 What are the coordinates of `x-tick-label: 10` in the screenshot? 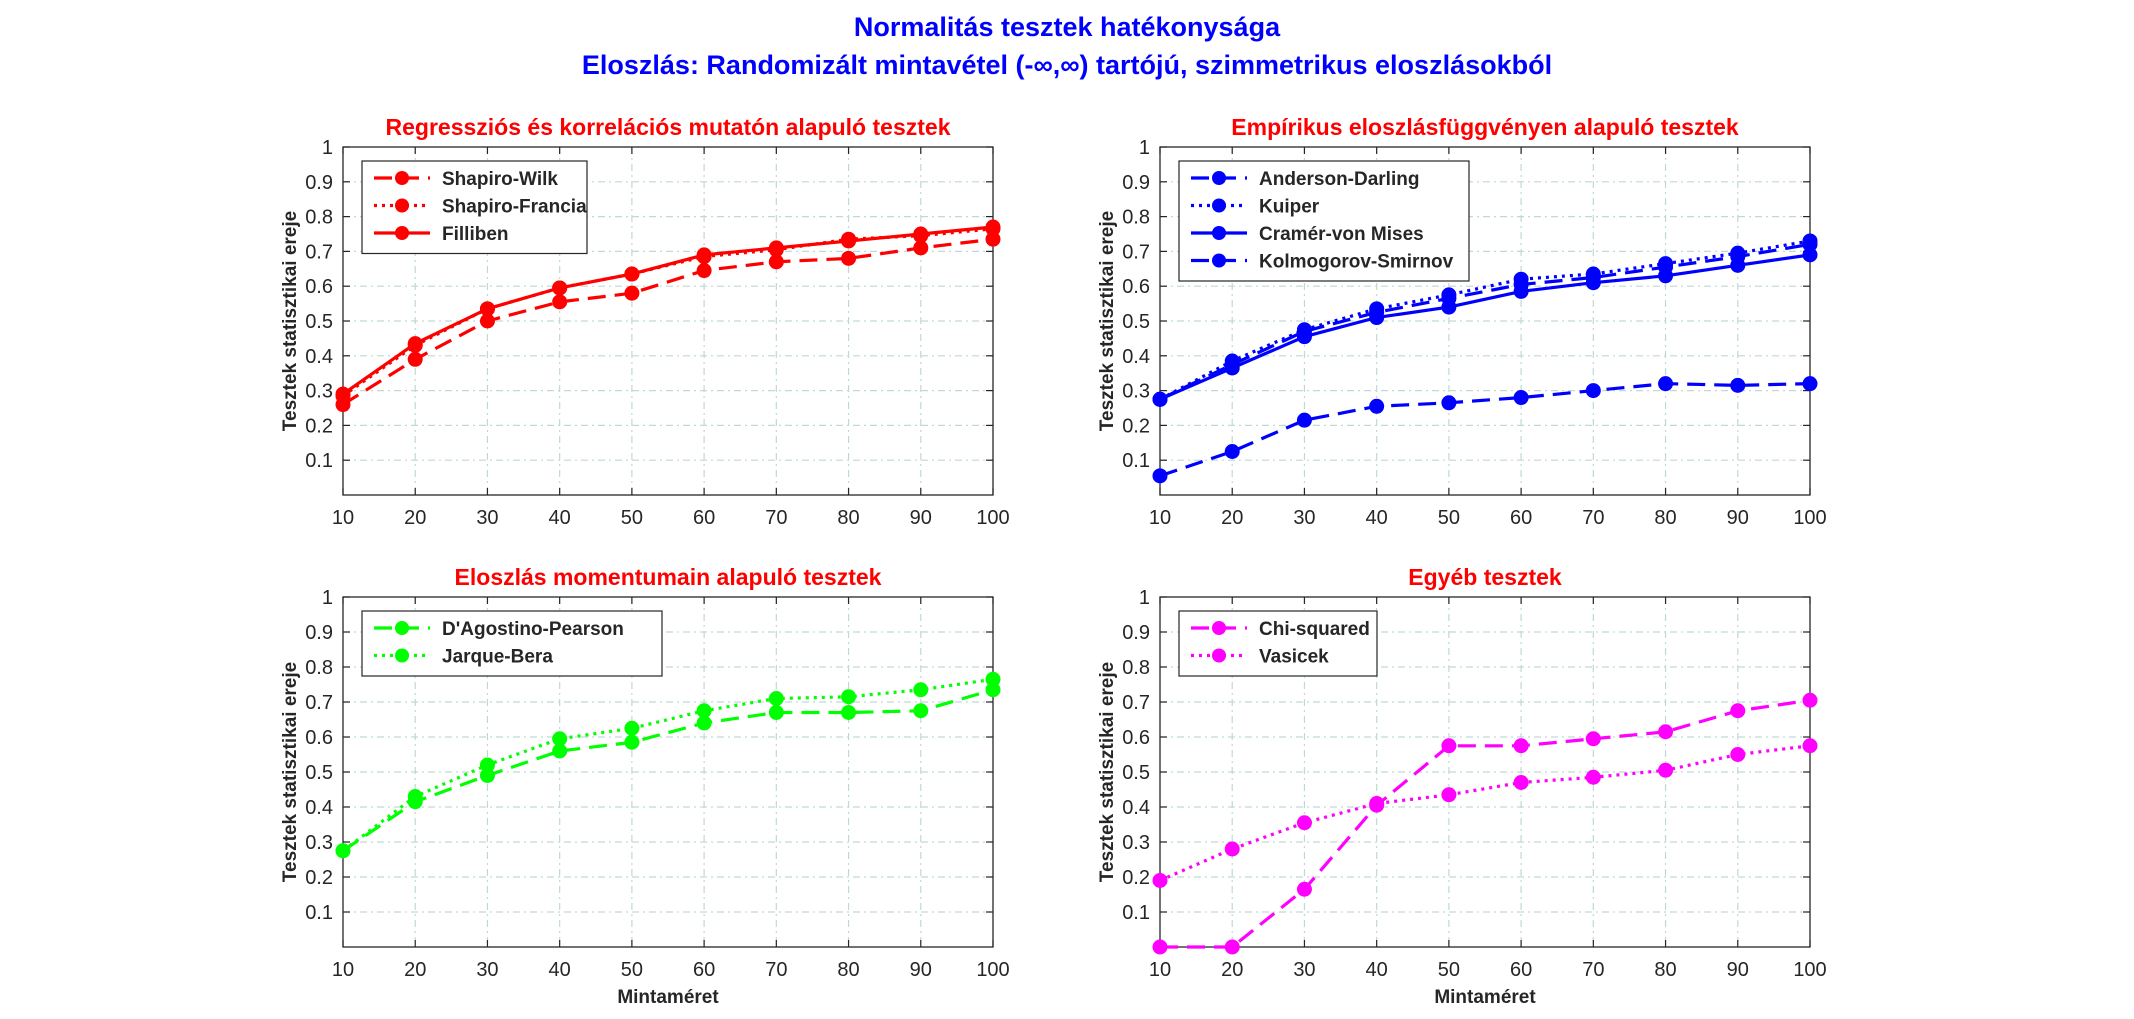 It's located at (1160, 970).